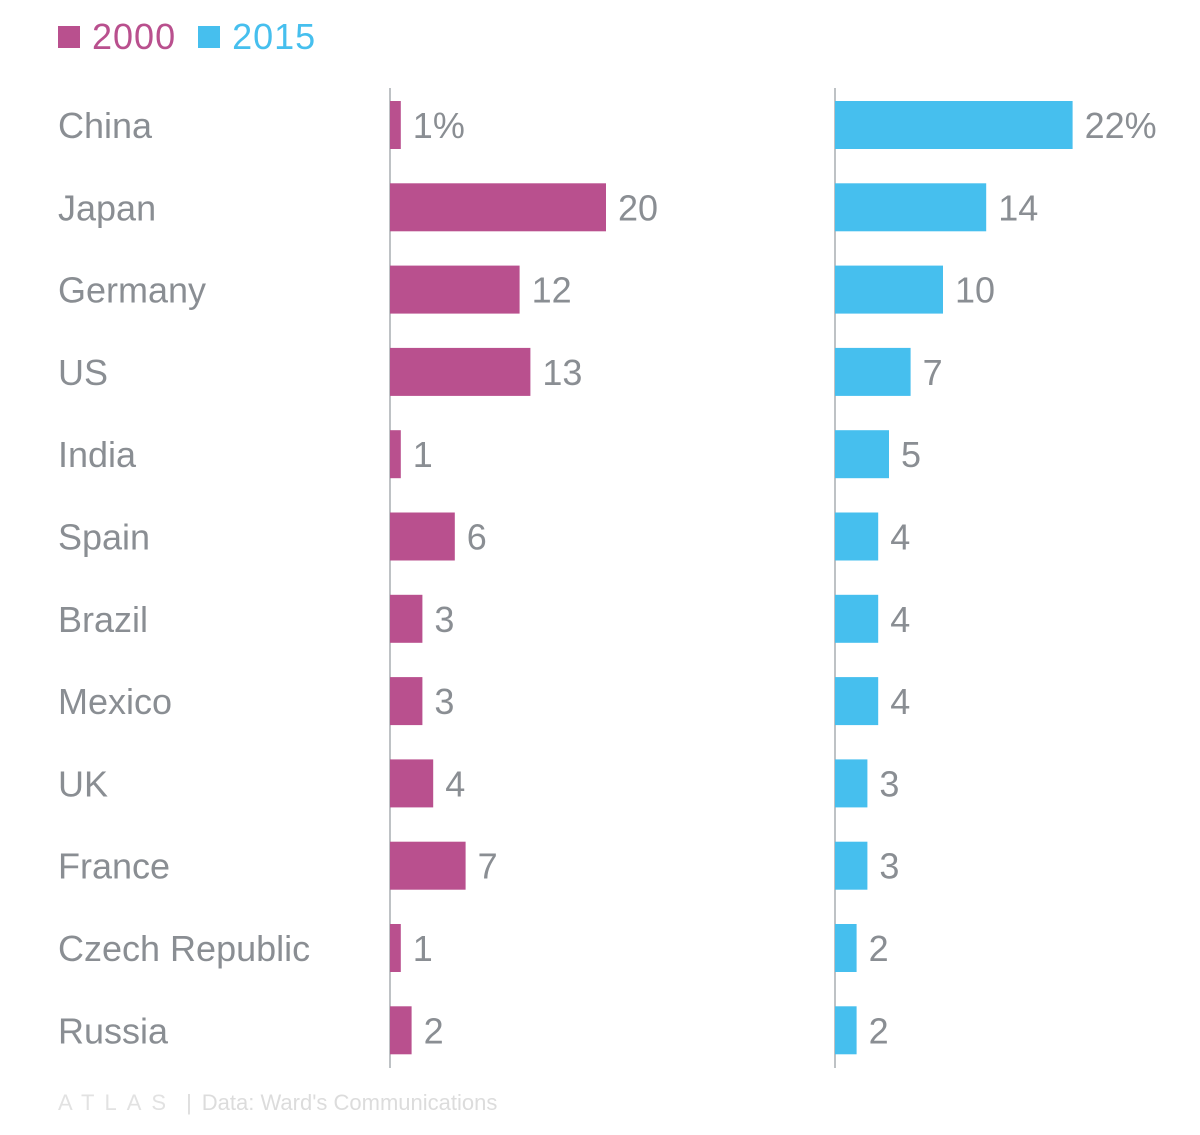 The image size is (1200, 1135). What do you see at coordinates (83, 372) in the screenshot?
I see `category-label: US` at bounding box center [83, 372].